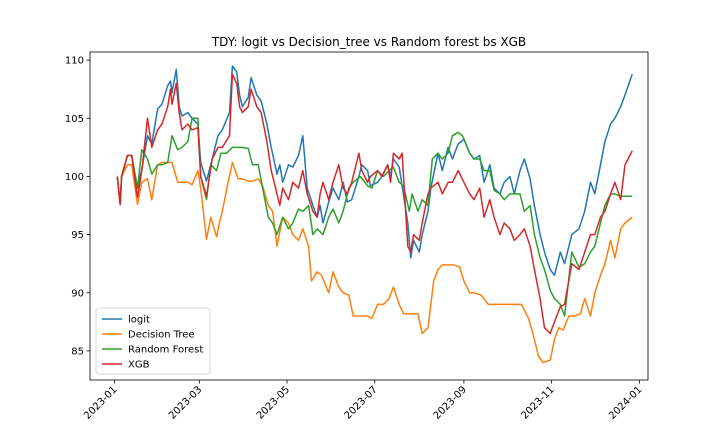 This screenshot has height=437, width=720. What do you see at coordinates (77, 293) in the screenshot?
I see `y-tick-label: 90` at bounding box center [77, 293].